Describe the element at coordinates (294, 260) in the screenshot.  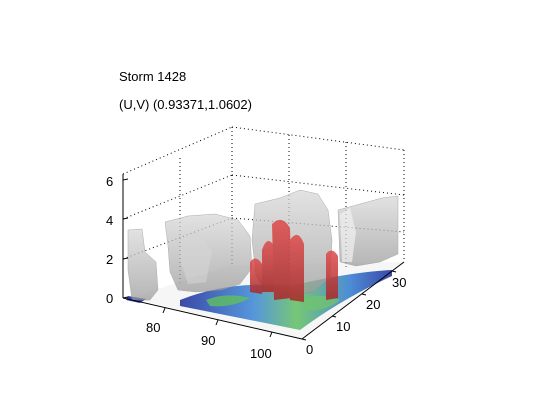
I see `isosurface-high` at that location.